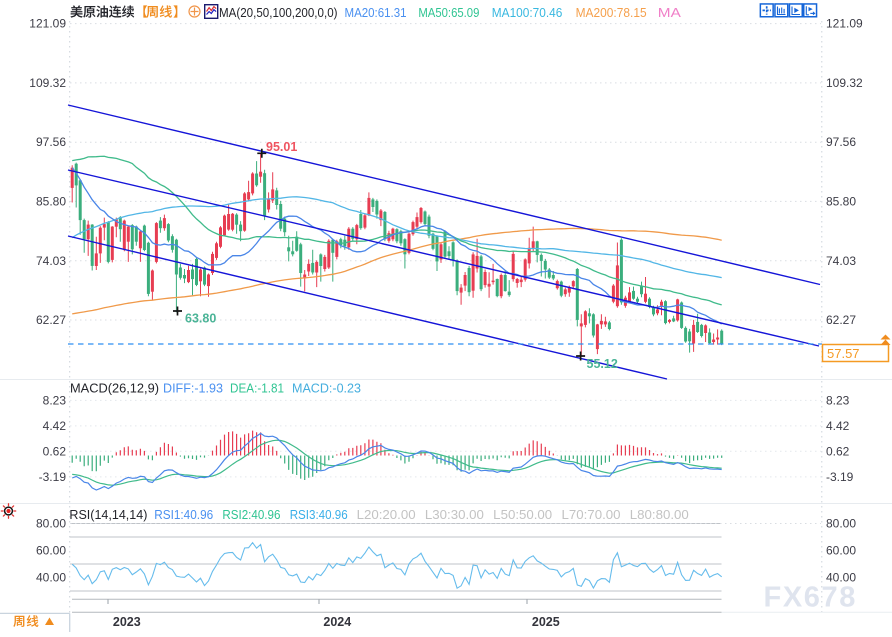 Image resolution: width=892 pixels, height=637 pixels. I want to click on svg-text: L70:70.00, so click(591, 515).